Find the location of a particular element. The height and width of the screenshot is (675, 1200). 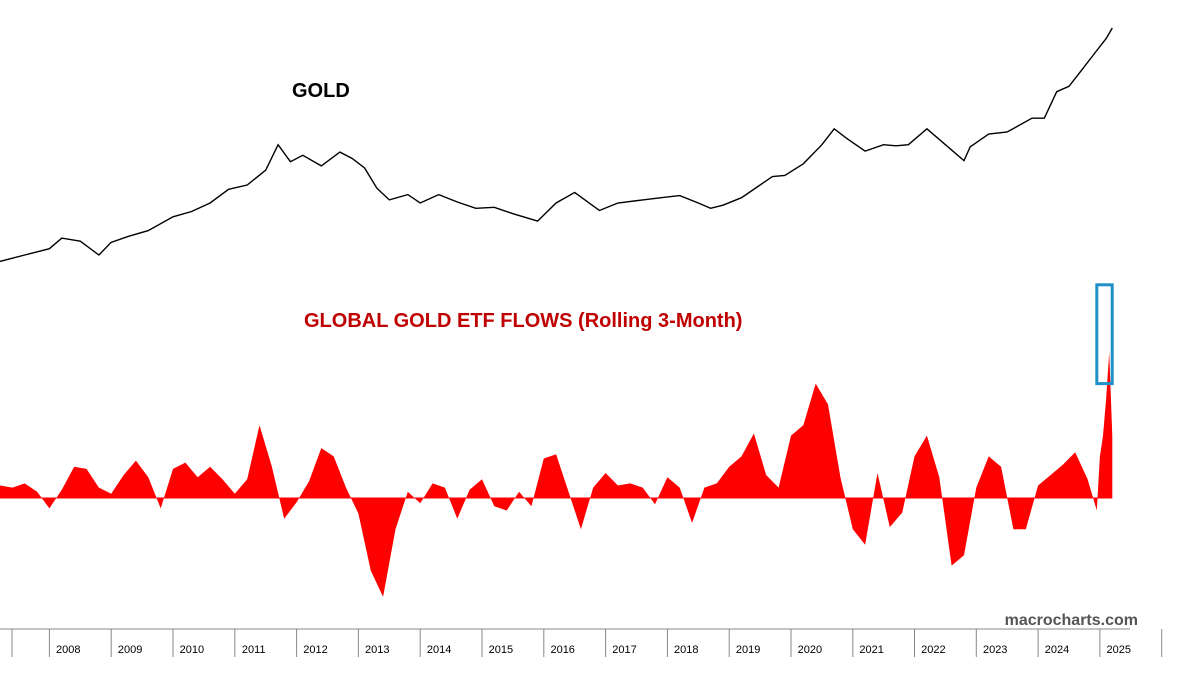

x-tick-label: 2024 is located at coordinates (1057, 650).